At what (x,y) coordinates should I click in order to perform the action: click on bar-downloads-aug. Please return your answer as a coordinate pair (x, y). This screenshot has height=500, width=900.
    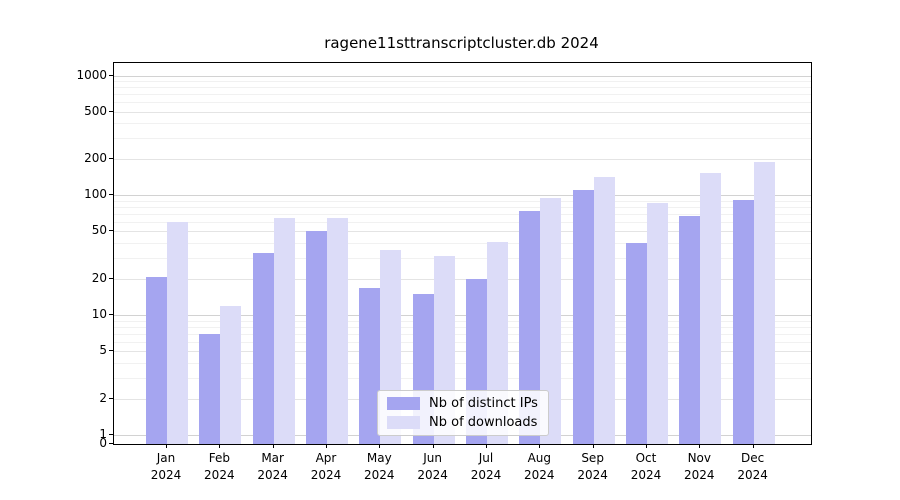
    Looking at the image, I should click on (551, 320).